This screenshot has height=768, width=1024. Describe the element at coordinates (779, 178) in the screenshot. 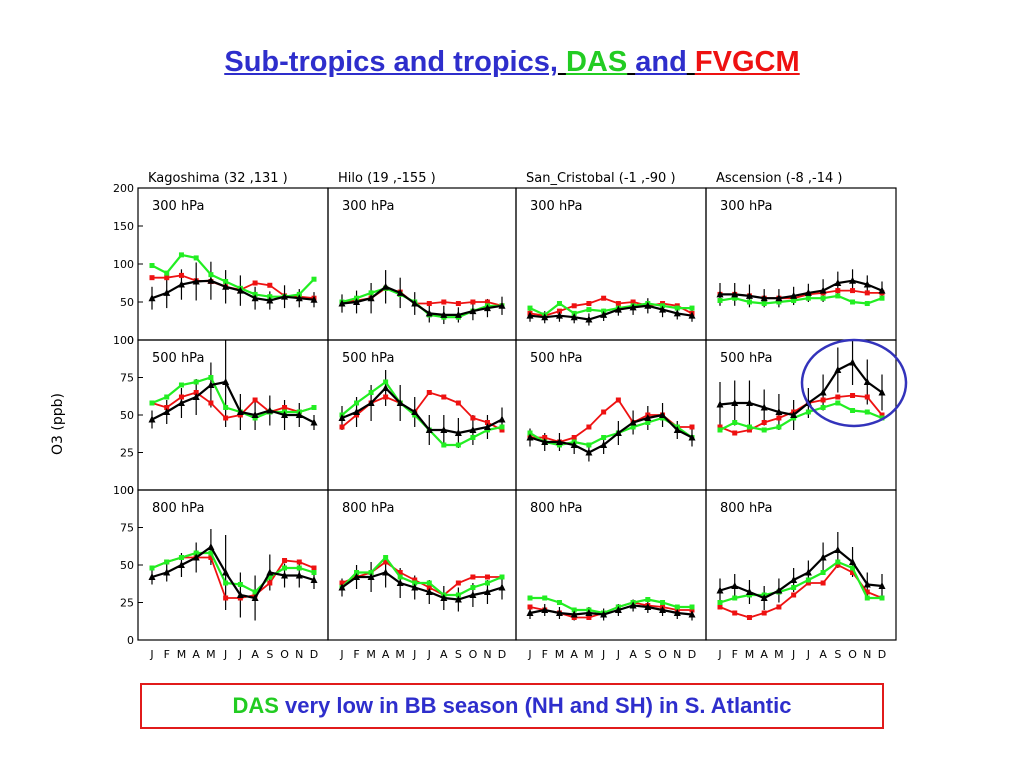

I see `station-label-ascension: Ascension (-8 ,-14 )` at that location.